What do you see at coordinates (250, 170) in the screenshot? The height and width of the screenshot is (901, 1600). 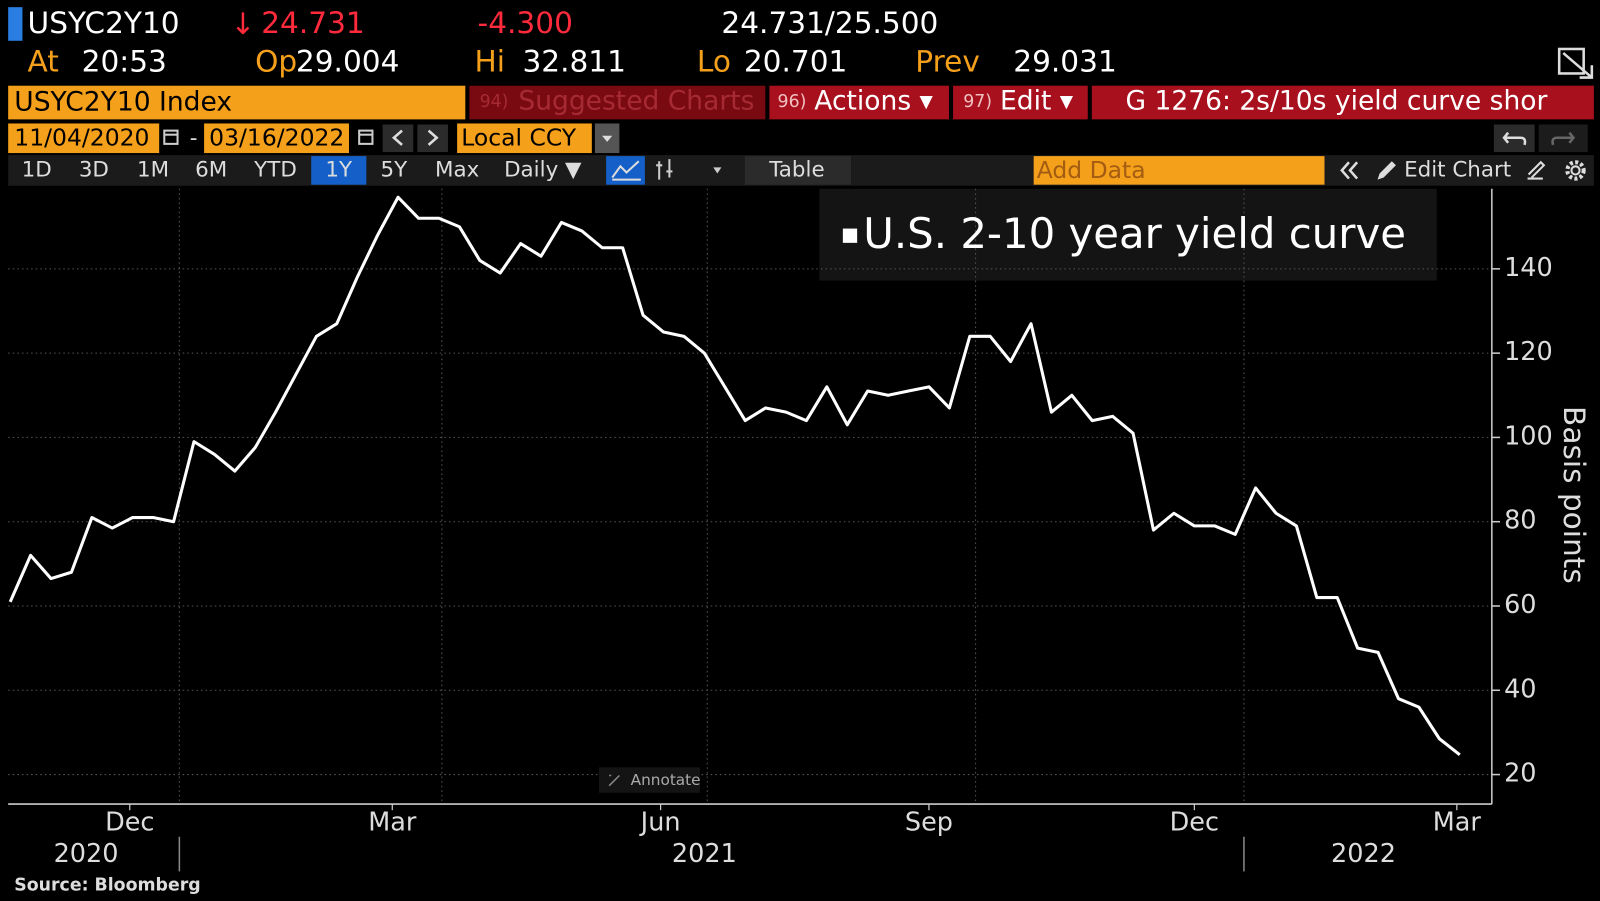 I see `period-buttons: 1D 3D 1M 6M YTD 1Y 5Y Max` at bounding box center [250, 170].